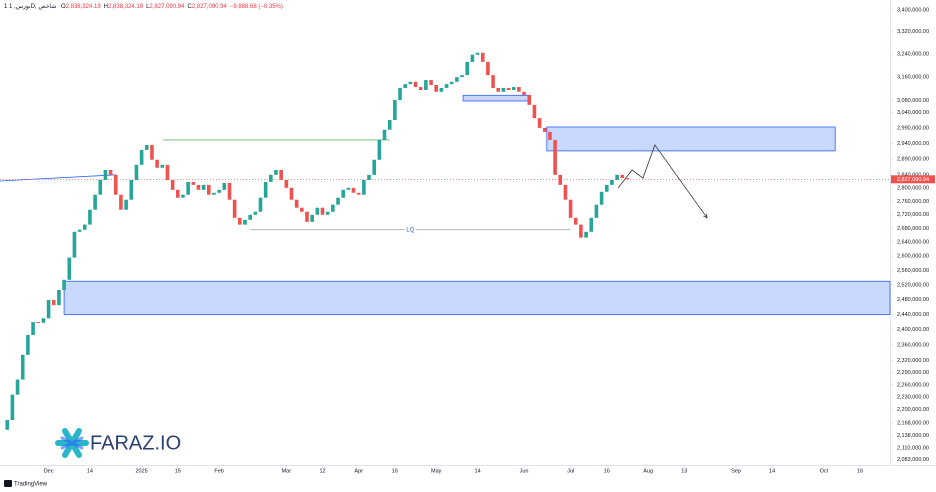 The image size is (936, 492). Describe the element at coordinates (648, 471) in the screenshot. I see `x-tick-label: Aug` at that location.